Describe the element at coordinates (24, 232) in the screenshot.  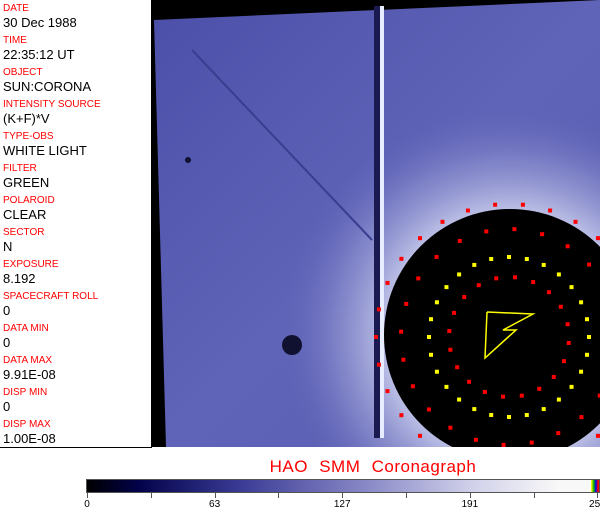
I see `field-label: SECTOR` at that location.